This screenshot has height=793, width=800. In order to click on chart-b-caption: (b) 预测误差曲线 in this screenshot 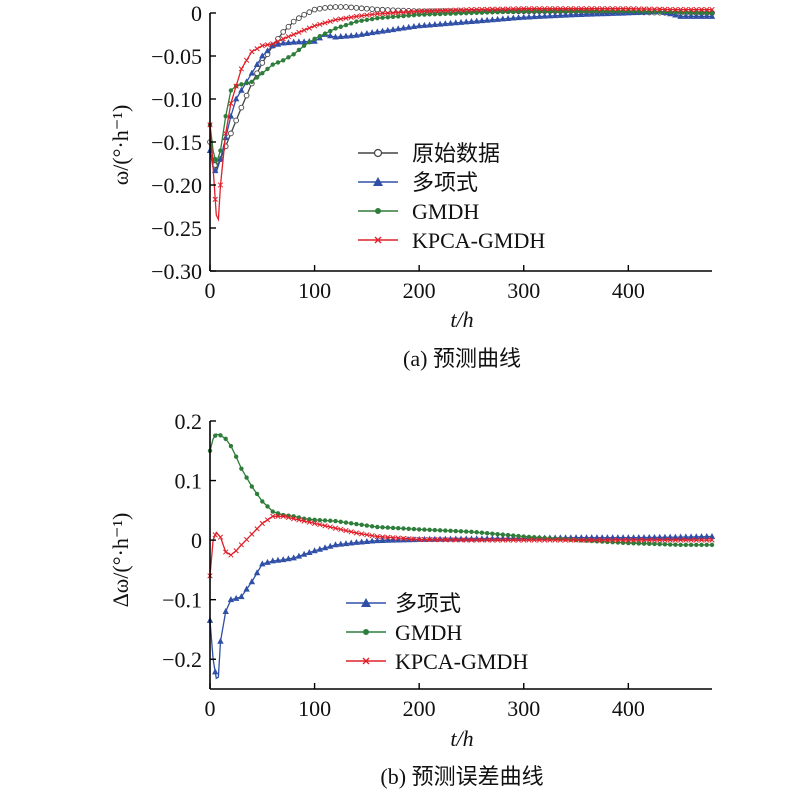, I will do `click(461, 776)`.